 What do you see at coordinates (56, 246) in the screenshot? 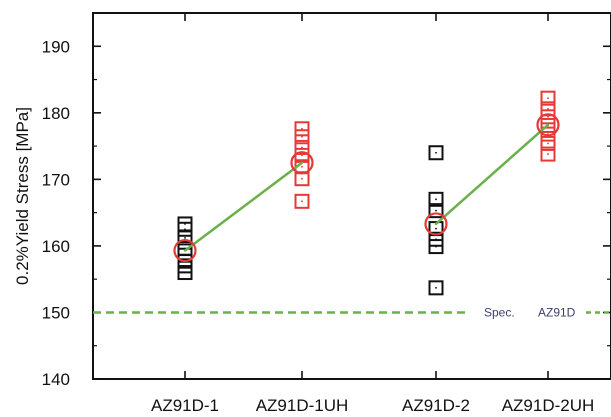
I see `y-tick-label: 160` at bounding box center [56, 246].